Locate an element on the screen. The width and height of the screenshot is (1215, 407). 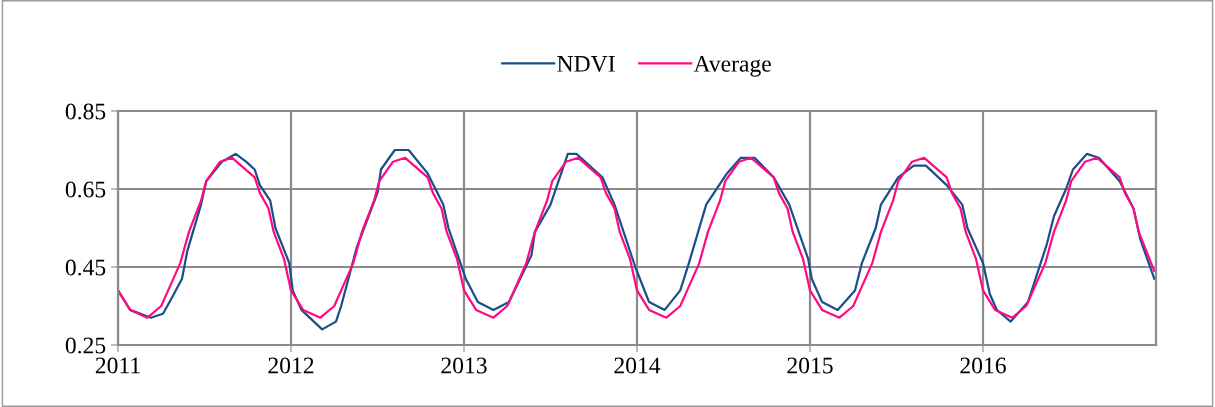
legend-label: Average is located at coordinates (732, 66).